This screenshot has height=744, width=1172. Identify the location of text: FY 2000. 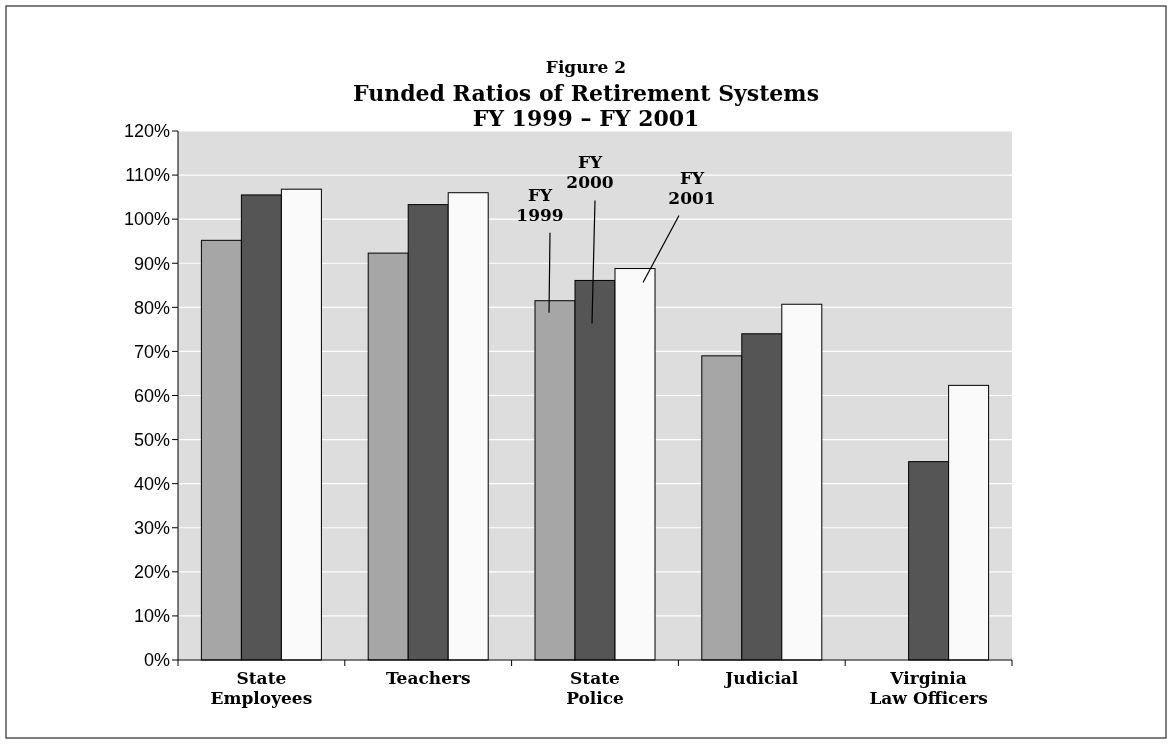
(590, 172).